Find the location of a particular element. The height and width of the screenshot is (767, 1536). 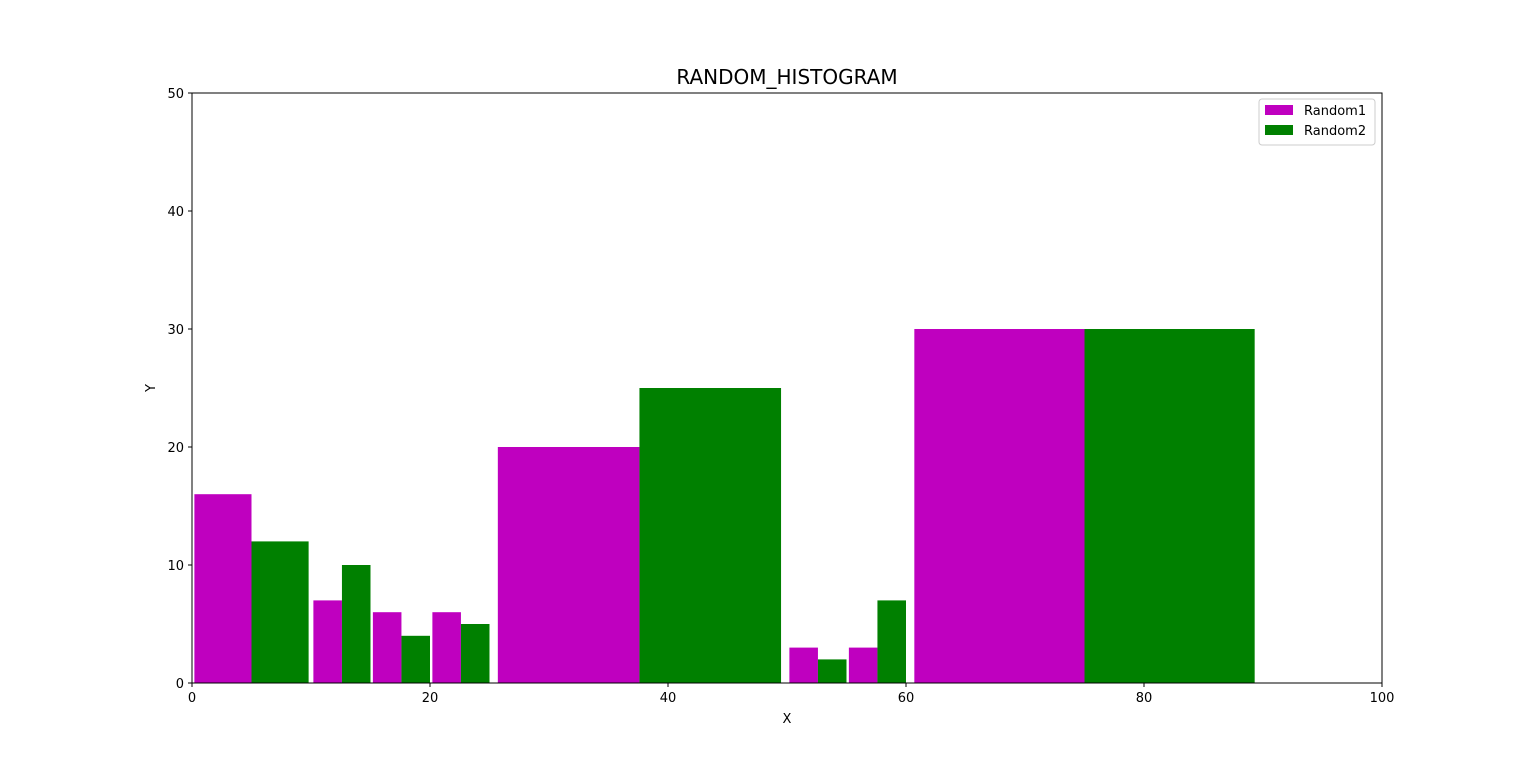

x-tick-label: 80 is located at coordinates (1144, 698).